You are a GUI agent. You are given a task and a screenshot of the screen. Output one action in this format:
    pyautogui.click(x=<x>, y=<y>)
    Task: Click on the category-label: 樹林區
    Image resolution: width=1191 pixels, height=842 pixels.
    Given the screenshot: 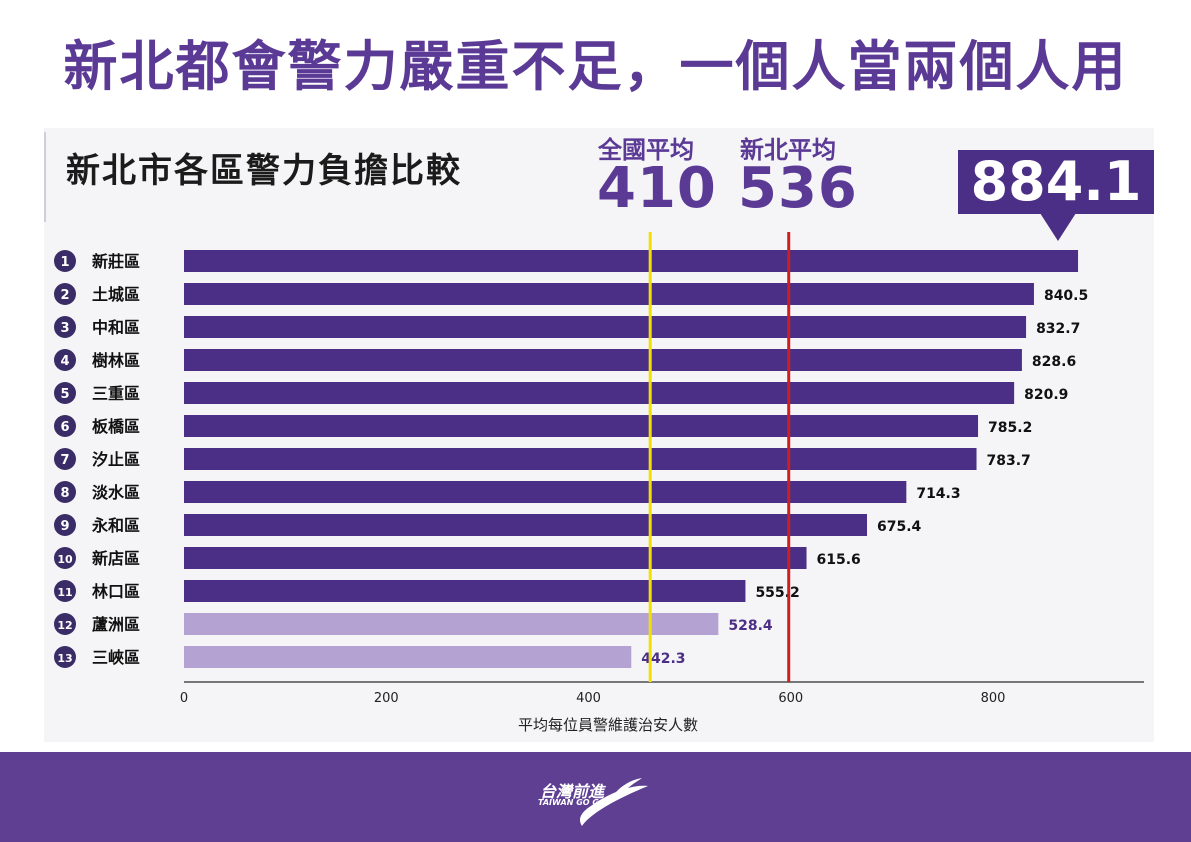 What is the action you would take?
    pyautogui.click(x=116, y=360)
    